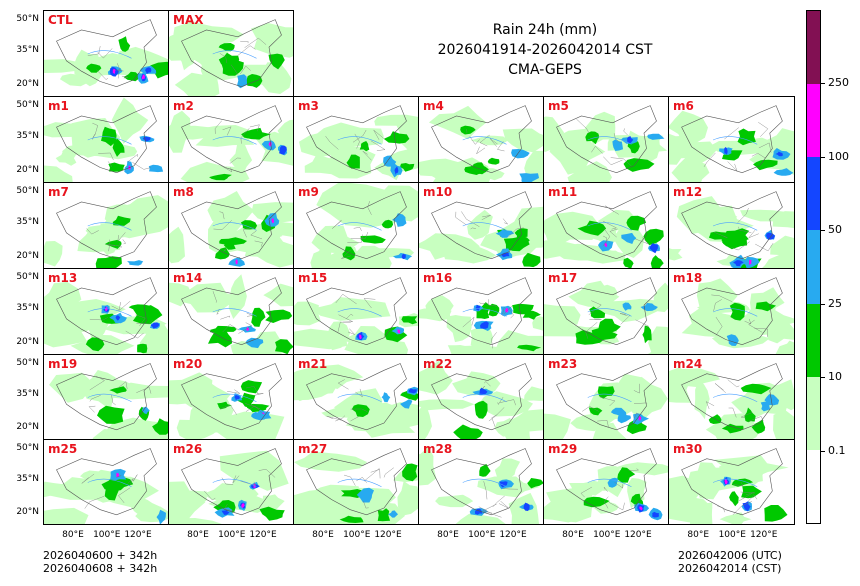 The image size is (860, 586). What do you see at coordinates (100, 568) in the screenshot?
I see `init-time-cst: 2026040608 + 342h` at bounding box center [100, 568].